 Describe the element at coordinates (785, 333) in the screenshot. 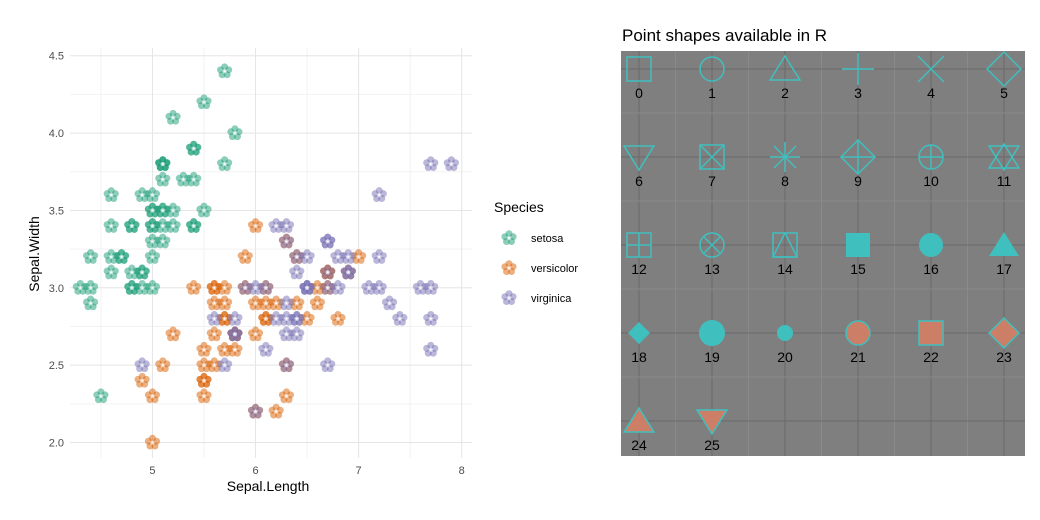

I see `shape-cell-20-circle-solid-small-icon` at that location.